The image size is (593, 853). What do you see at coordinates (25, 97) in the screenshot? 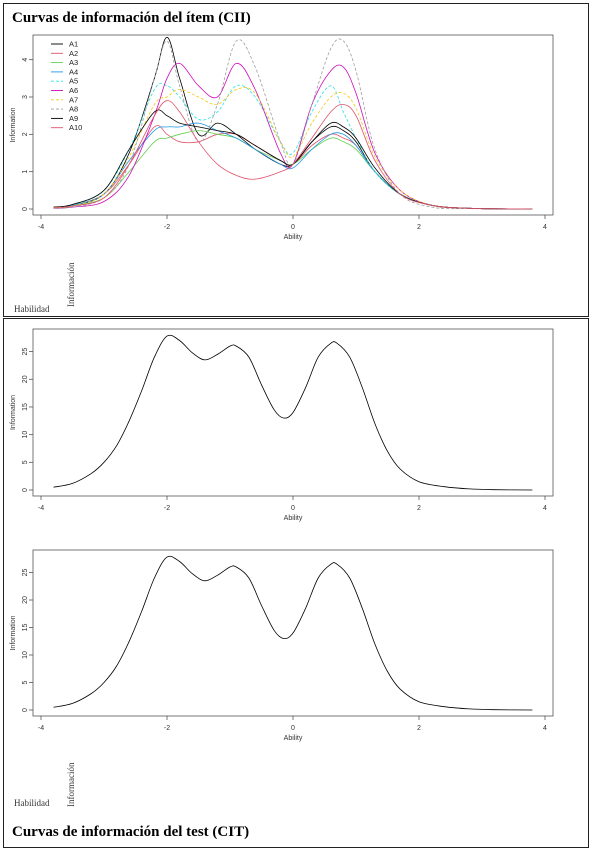
I see `y-tick-label: 3` at bounding box center [25, 97].